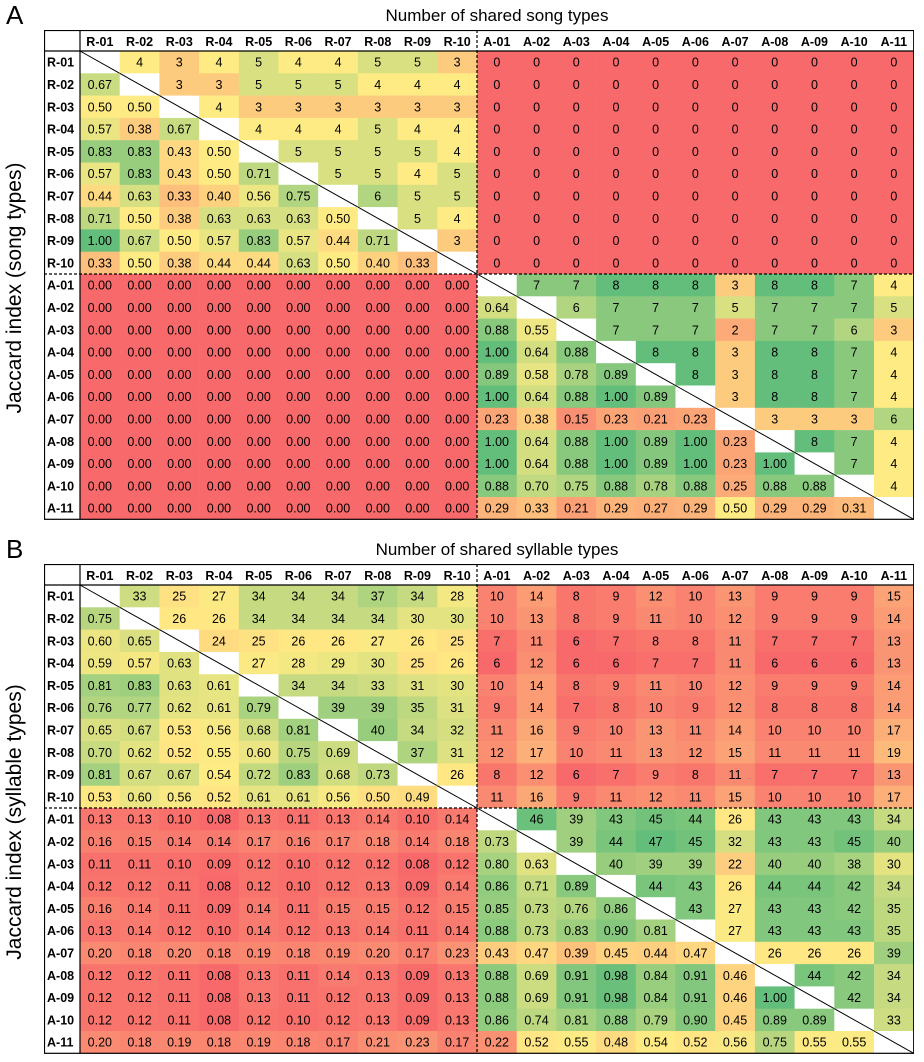  I want to click on column-header: R-09, so click(417, 576).